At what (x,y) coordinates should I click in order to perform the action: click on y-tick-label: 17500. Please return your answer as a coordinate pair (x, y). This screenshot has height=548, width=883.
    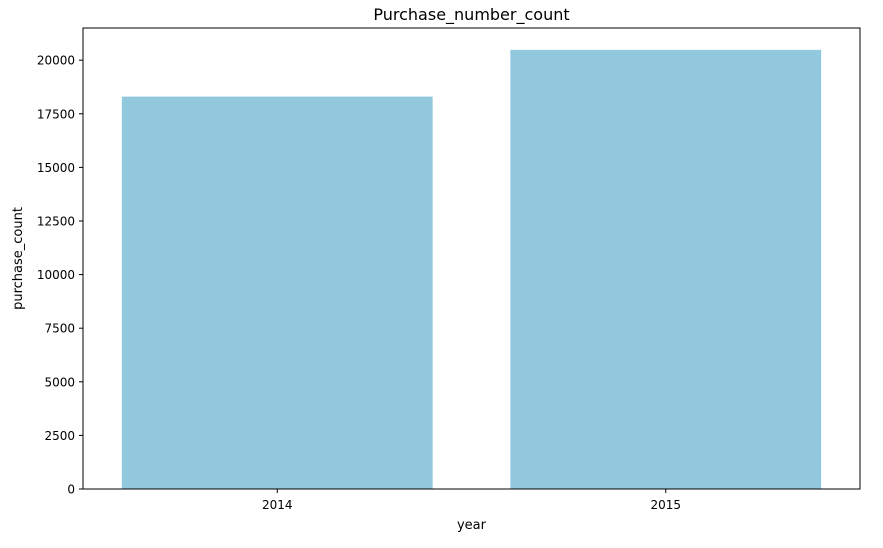
    Looking at the image, I should click on (56, 114).